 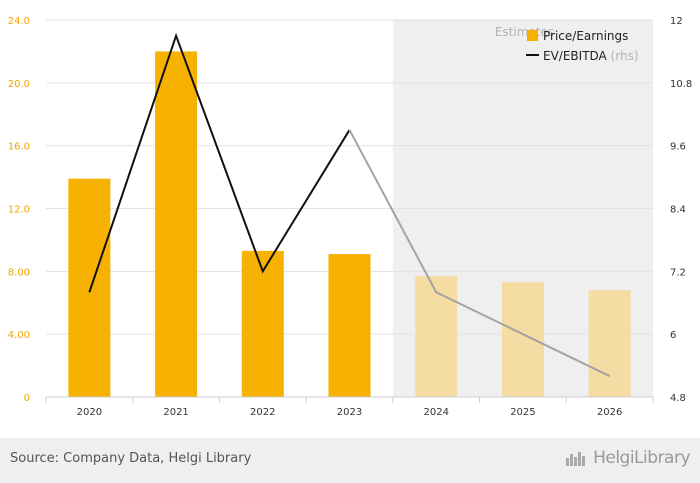 What do you see at coordinates (175, 412) in the screenshot?
I see `x-tick-label: 2021` at bounding box center [175, 412].